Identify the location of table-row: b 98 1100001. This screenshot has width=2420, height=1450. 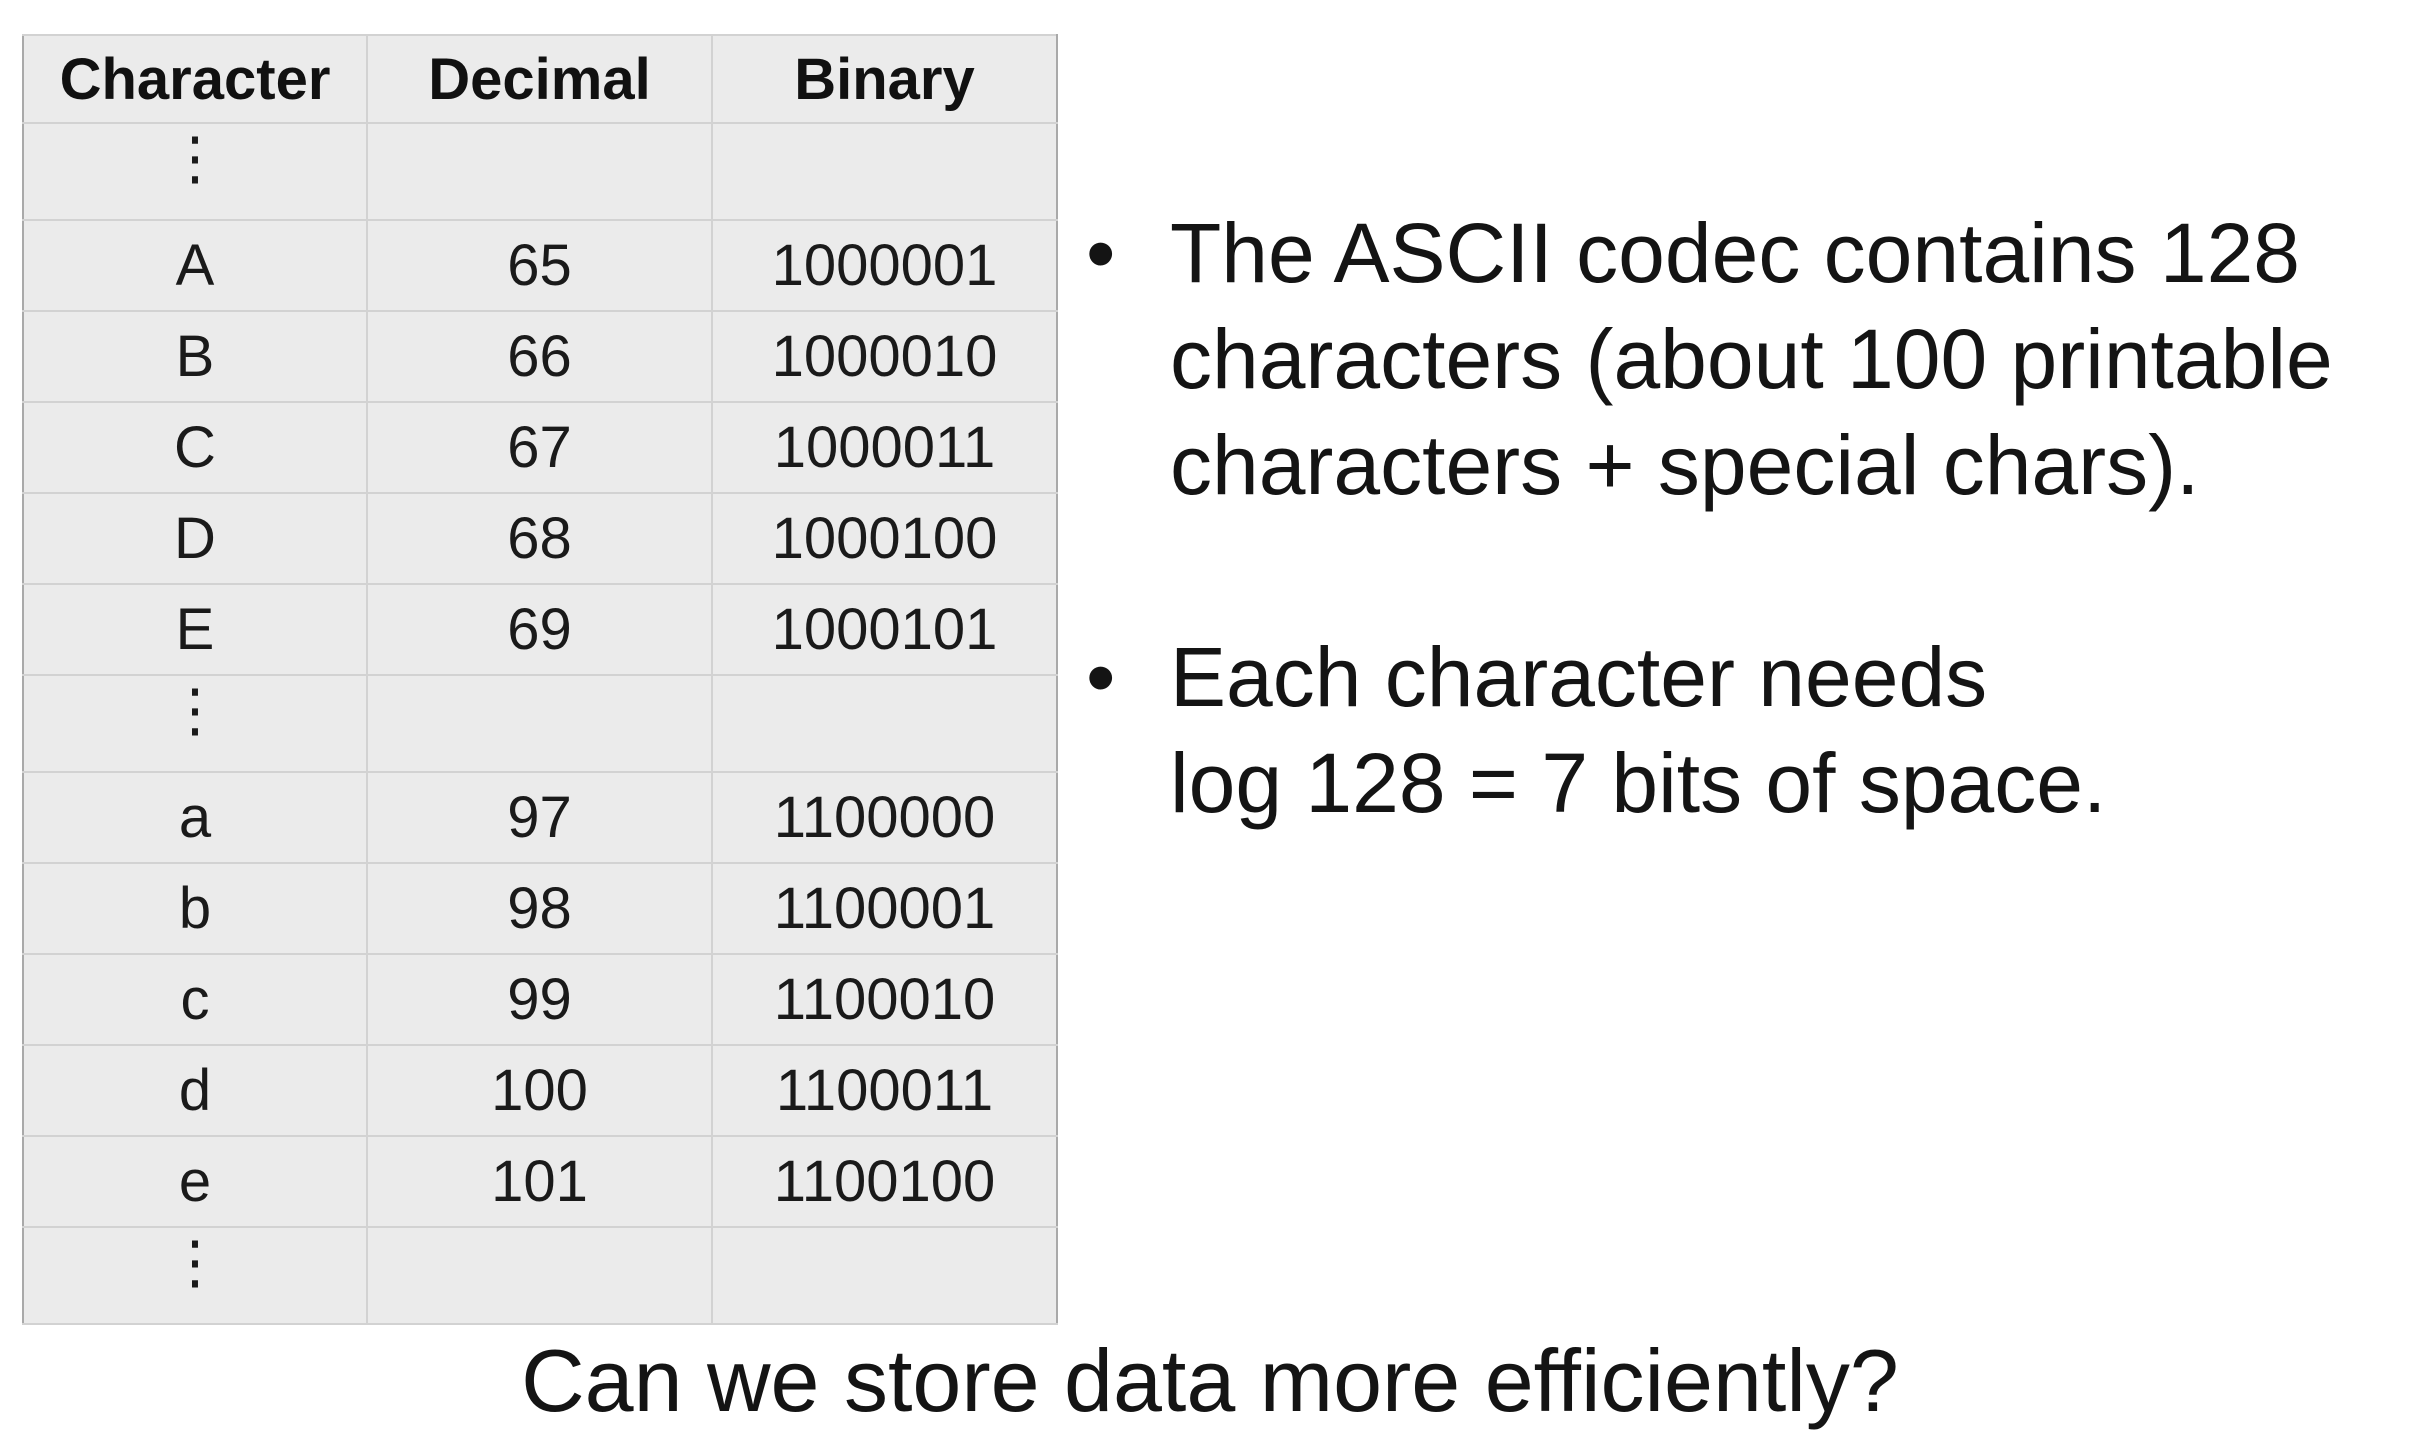
(540, 908).